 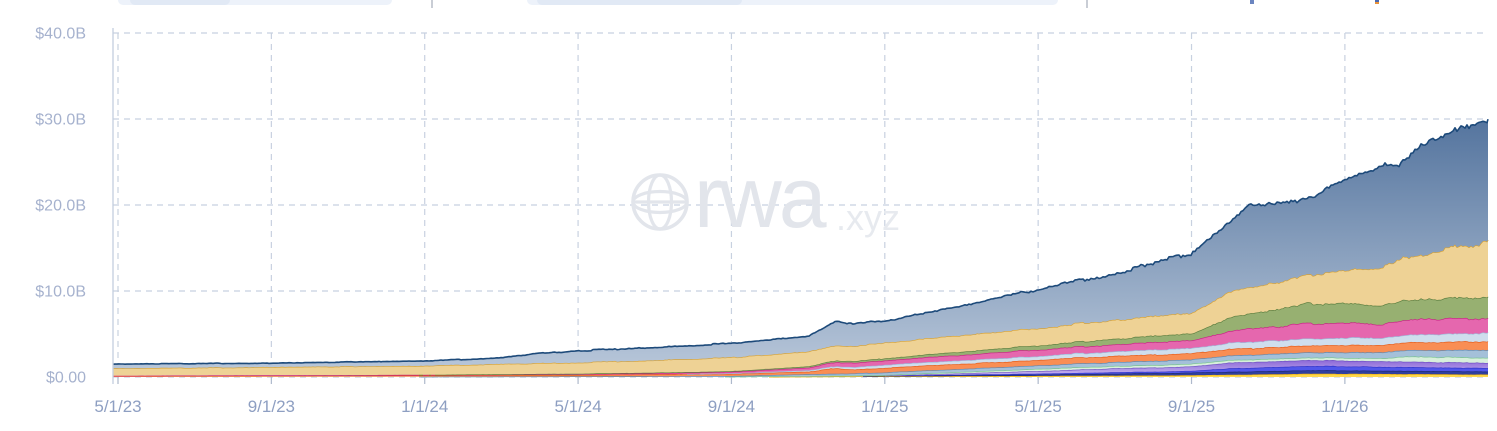 I want to click on clipped-top-control, so click(x=255, y=2).